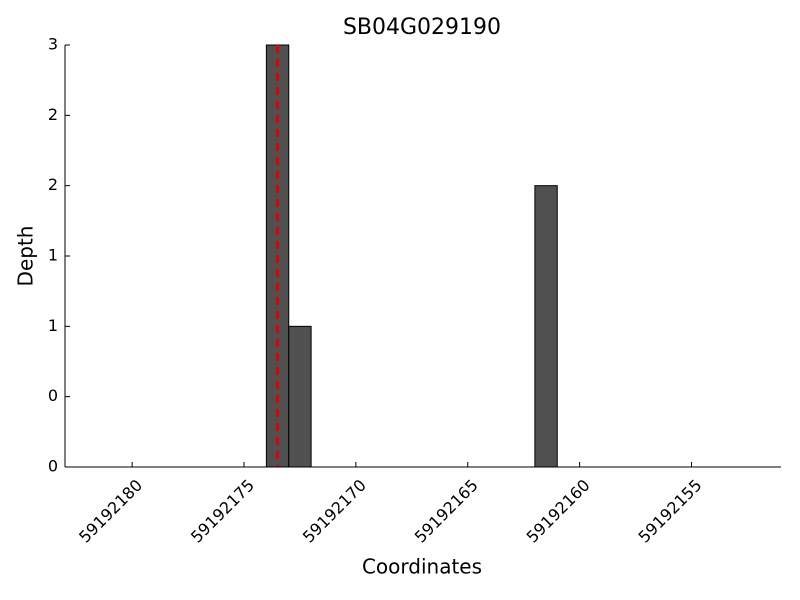 This screenshot has height=600, width=800. What do you see at coordinates (26, 256) in the screenshot?
I see `y-axis-label: Depth` at bounding box center [26, 256].